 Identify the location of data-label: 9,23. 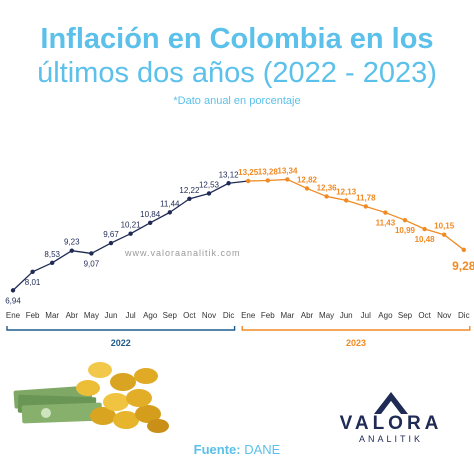
(72, 242).